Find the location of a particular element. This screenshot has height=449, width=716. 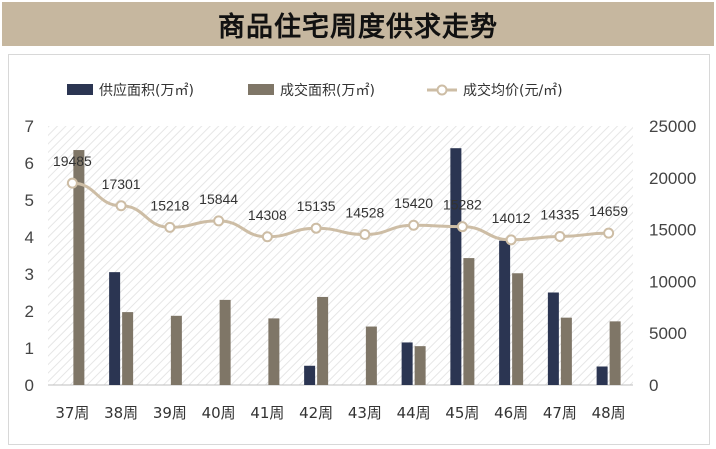

price-data-label: 14012 is located at coordinates (511, 218).